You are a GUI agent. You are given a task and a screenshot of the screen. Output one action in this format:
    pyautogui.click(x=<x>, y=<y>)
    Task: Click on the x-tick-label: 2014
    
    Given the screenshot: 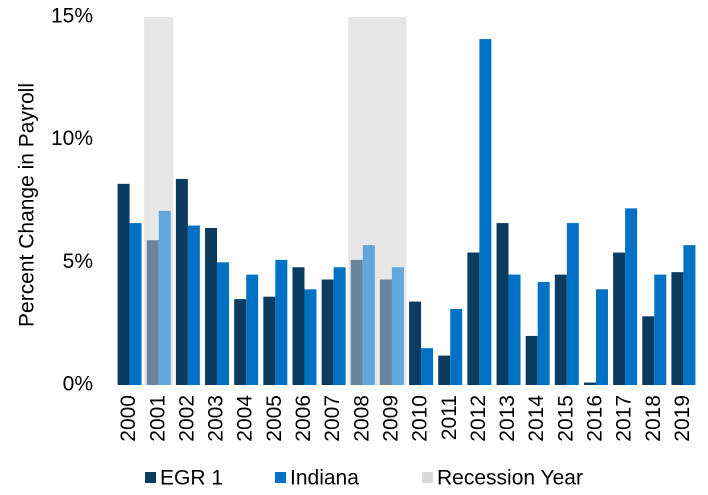 What is the action you would take?
    pyautogui.click(x=536, y=418)
    